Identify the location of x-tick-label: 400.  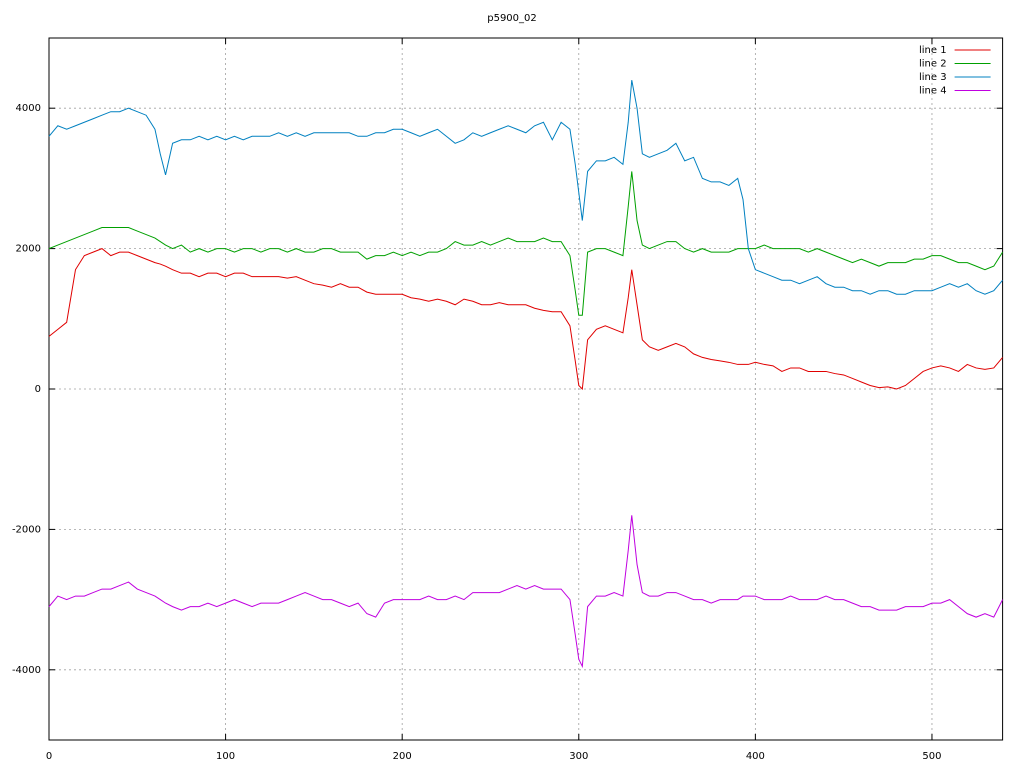
(755, 756).